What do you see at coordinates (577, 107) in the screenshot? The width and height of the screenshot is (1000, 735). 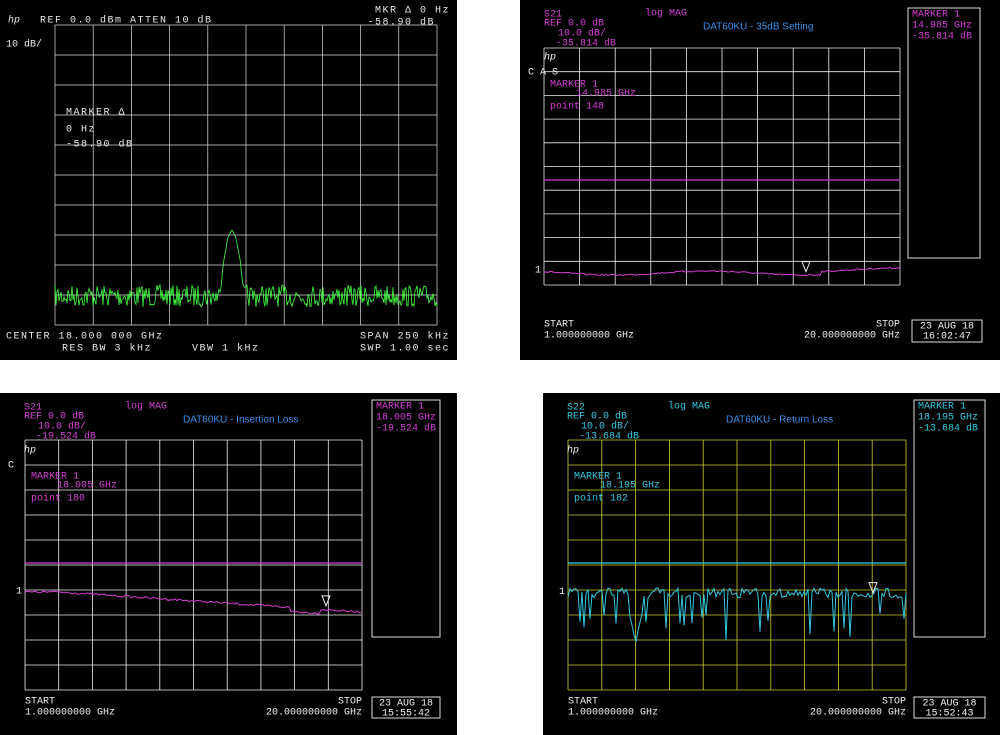 I see `marker-point: point 148` at bounding box center [577, 107].